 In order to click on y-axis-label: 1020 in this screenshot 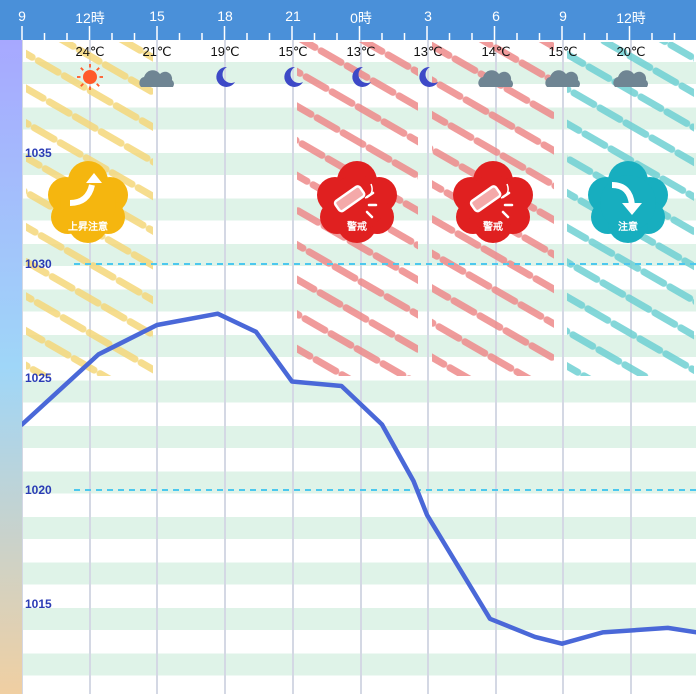, I will do `click(38, 490)`.